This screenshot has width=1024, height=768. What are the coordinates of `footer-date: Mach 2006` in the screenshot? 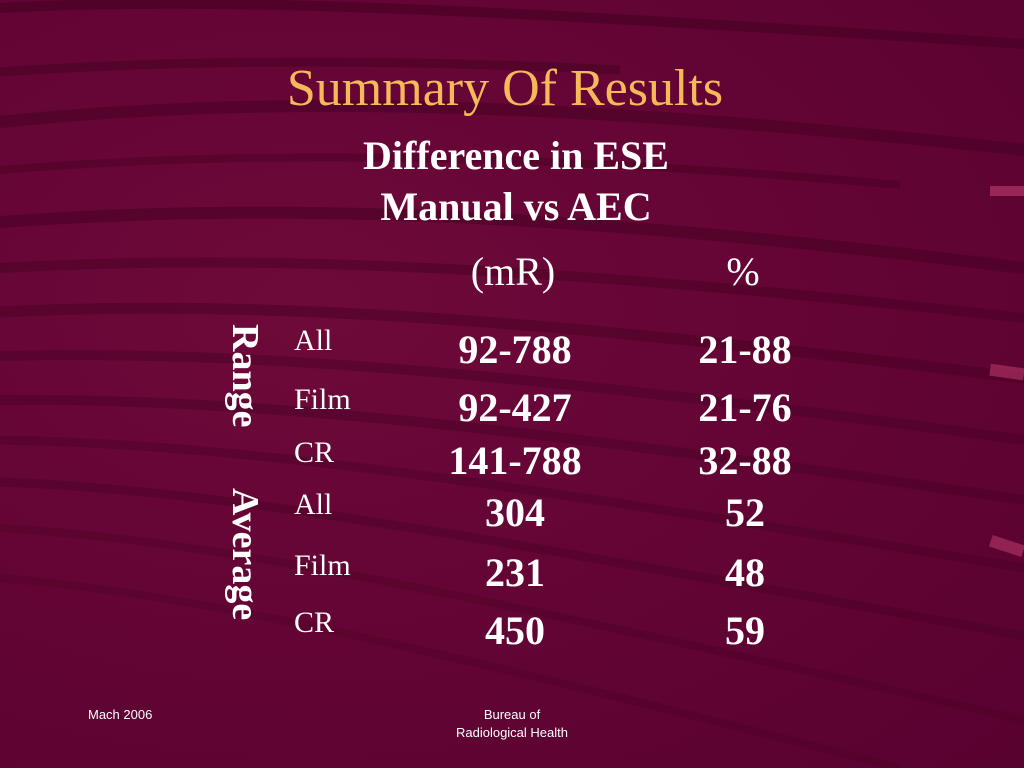 It's located at (120, 714).